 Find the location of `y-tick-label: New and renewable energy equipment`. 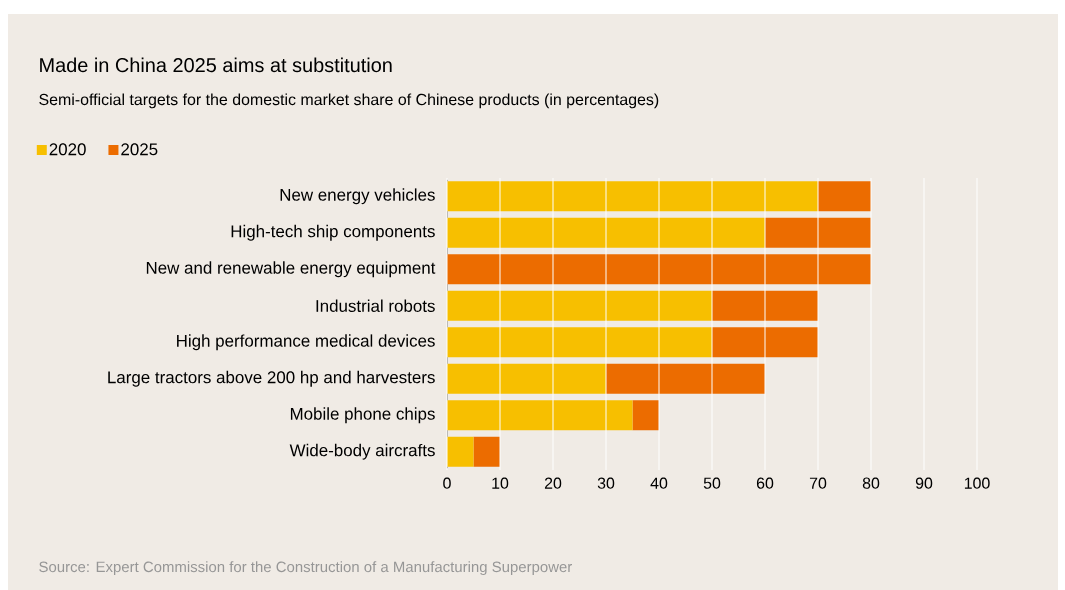

y-tick-label: New and renewable energy equipment is located at coordinates (291, 269).